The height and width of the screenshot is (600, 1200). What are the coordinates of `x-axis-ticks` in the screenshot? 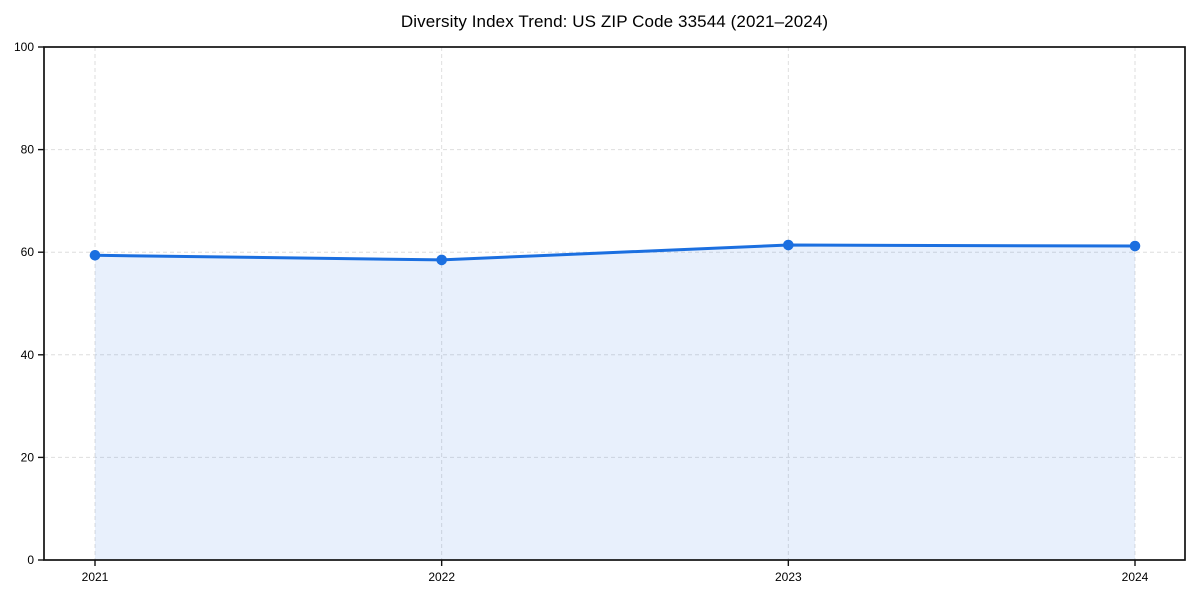 It's located at (615, 563).